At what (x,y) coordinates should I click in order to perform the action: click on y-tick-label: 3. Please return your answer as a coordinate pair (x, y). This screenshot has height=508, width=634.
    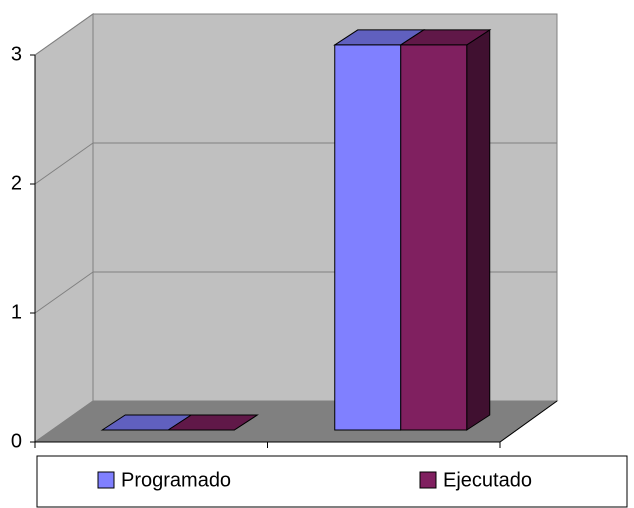
    Looking at the image, I should click on (16, 54).